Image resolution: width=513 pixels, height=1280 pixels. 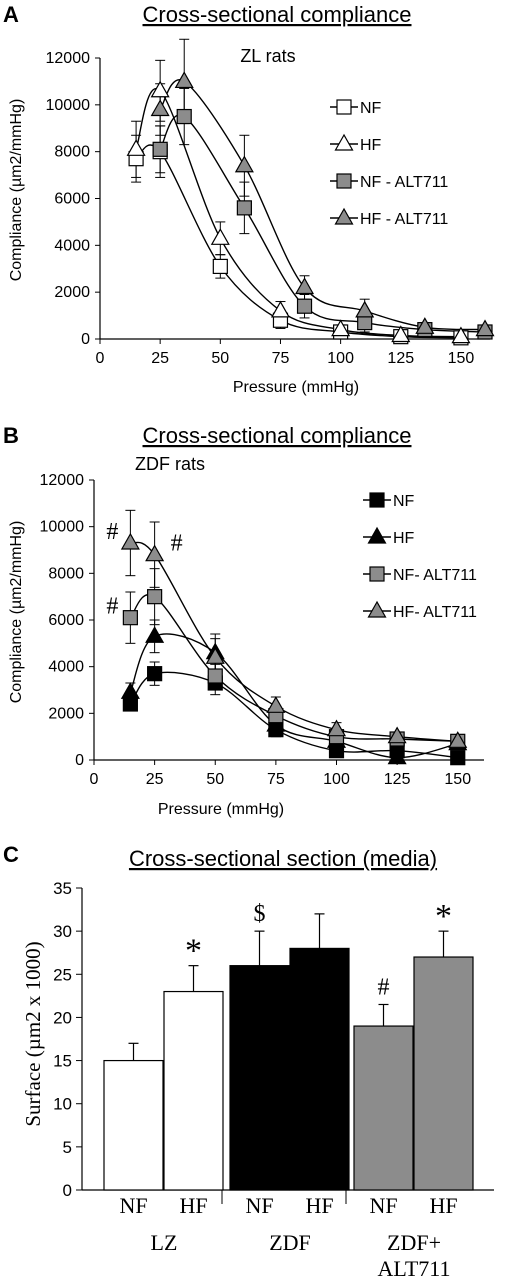 What do you see at coordinates (62, 931) in the screenshot?
I see `y-tick-label: 30` at bounding box center [62, 931].